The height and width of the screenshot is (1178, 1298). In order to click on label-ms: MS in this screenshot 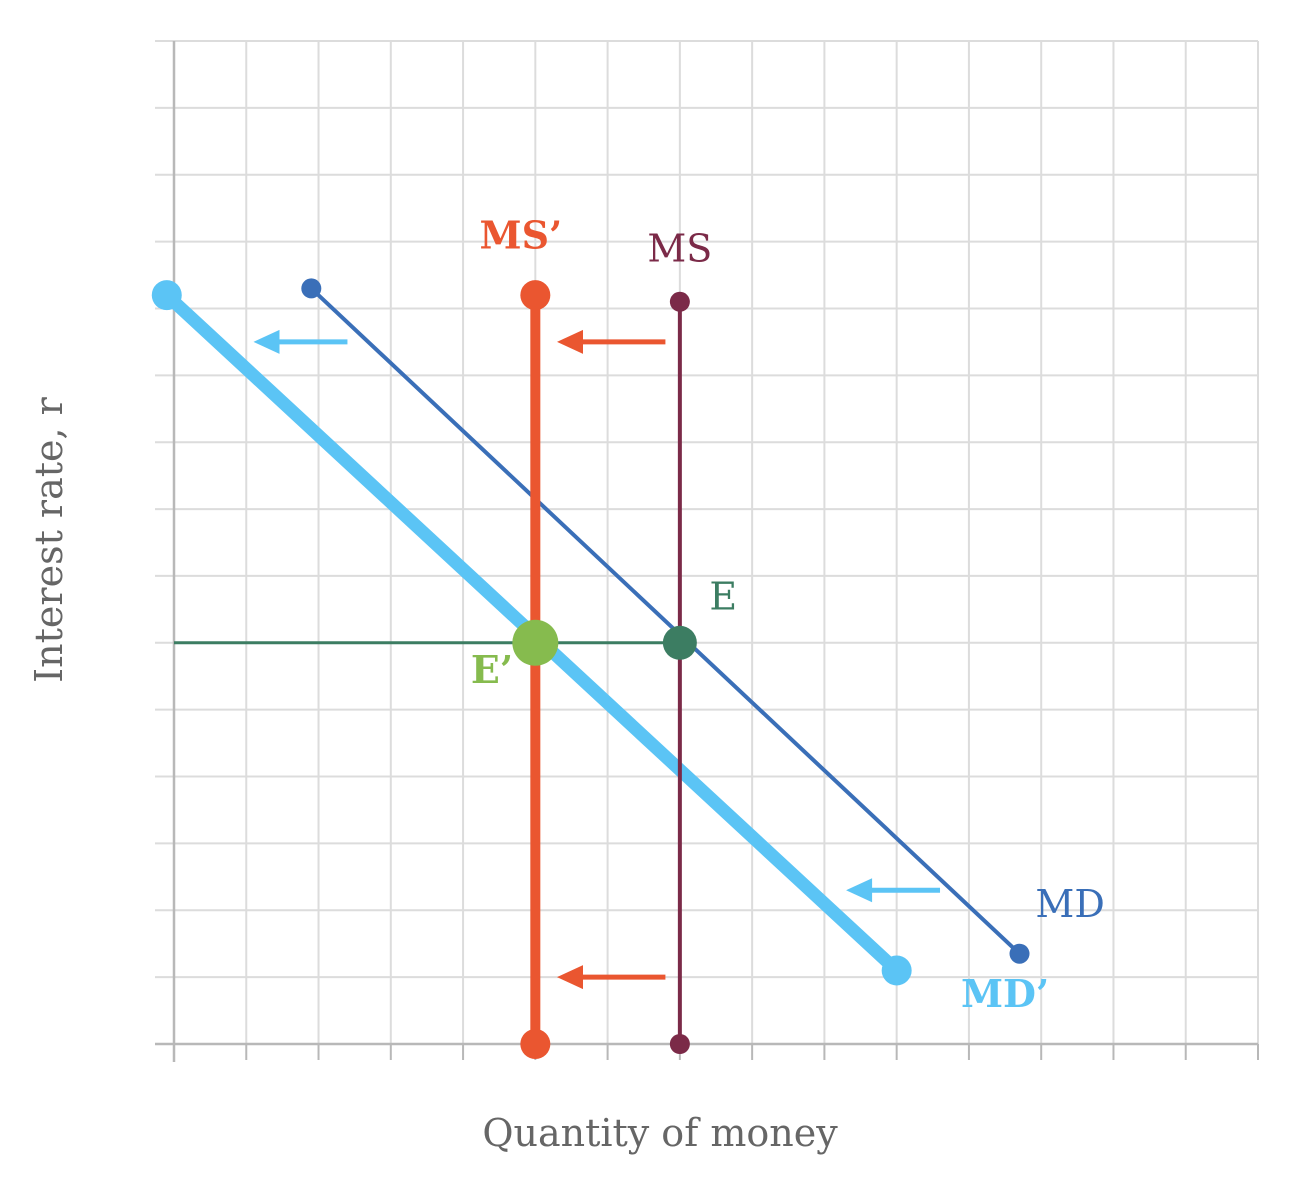, I will do `click(679, 249)`.